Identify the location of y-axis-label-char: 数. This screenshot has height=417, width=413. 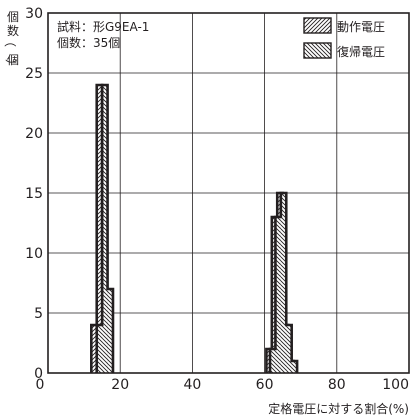
(13, 30).